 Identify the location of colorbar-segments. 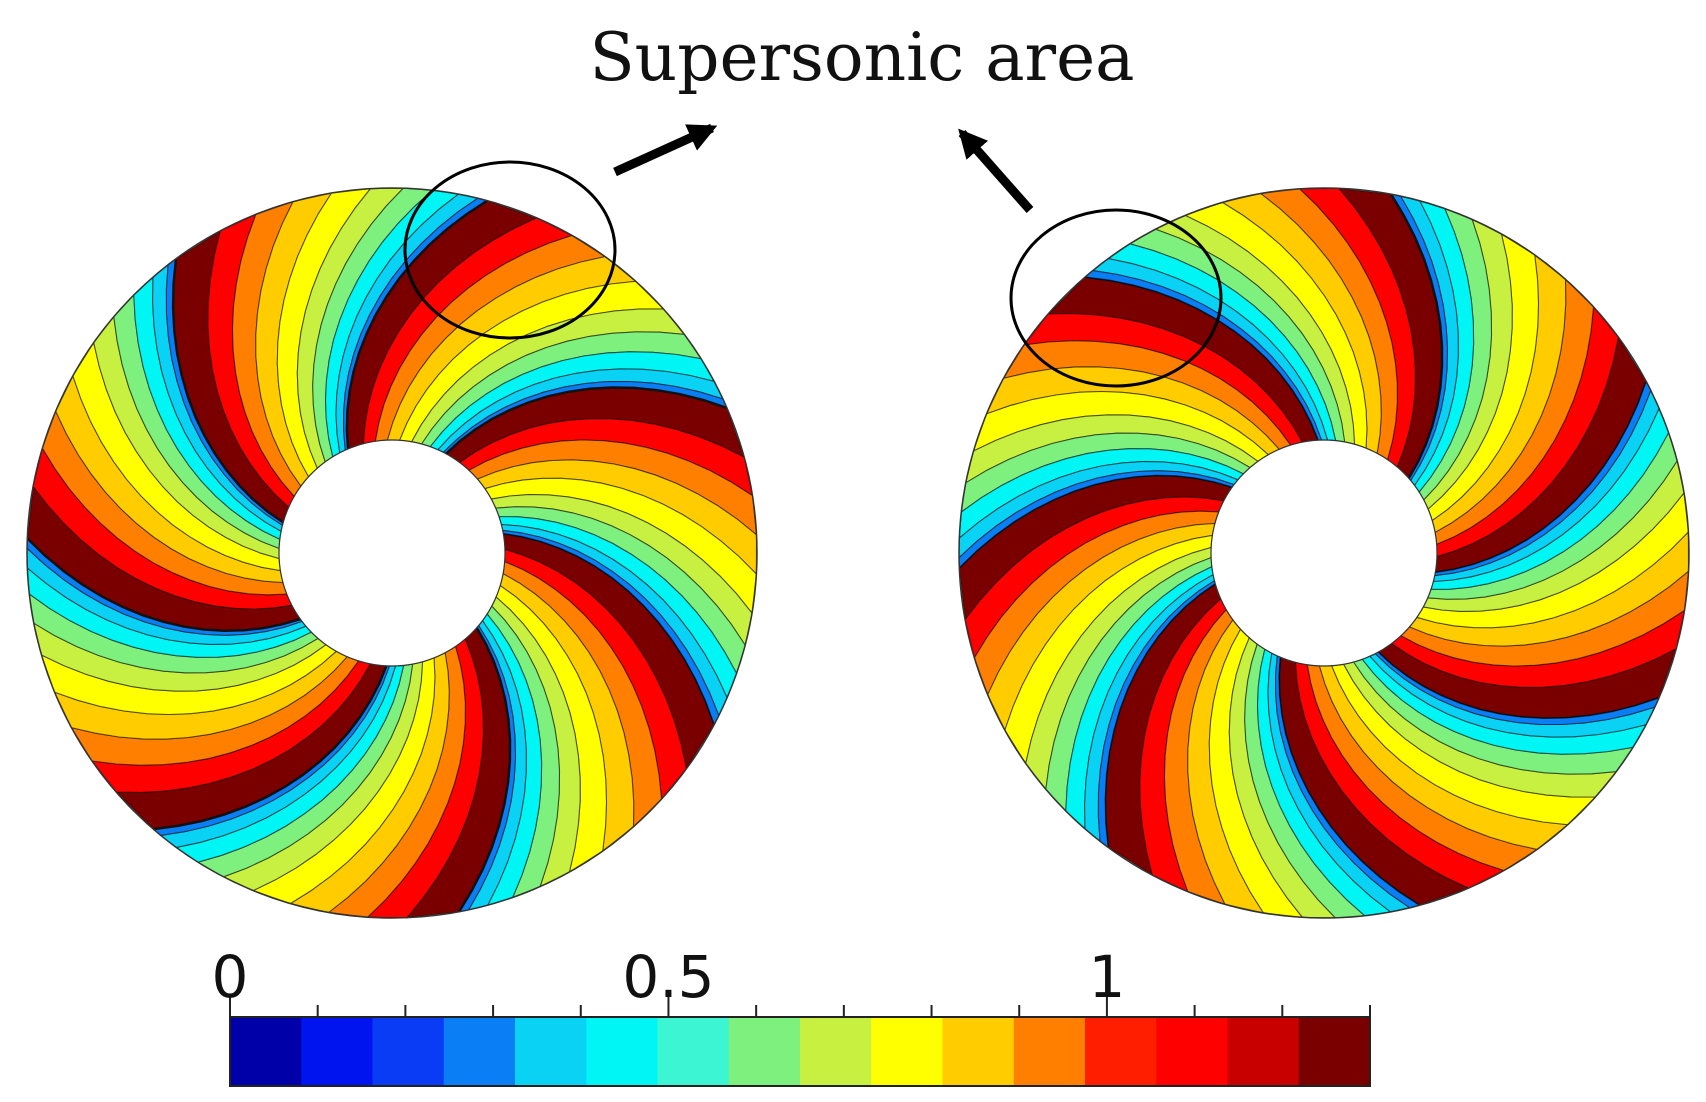
(800, 1051).